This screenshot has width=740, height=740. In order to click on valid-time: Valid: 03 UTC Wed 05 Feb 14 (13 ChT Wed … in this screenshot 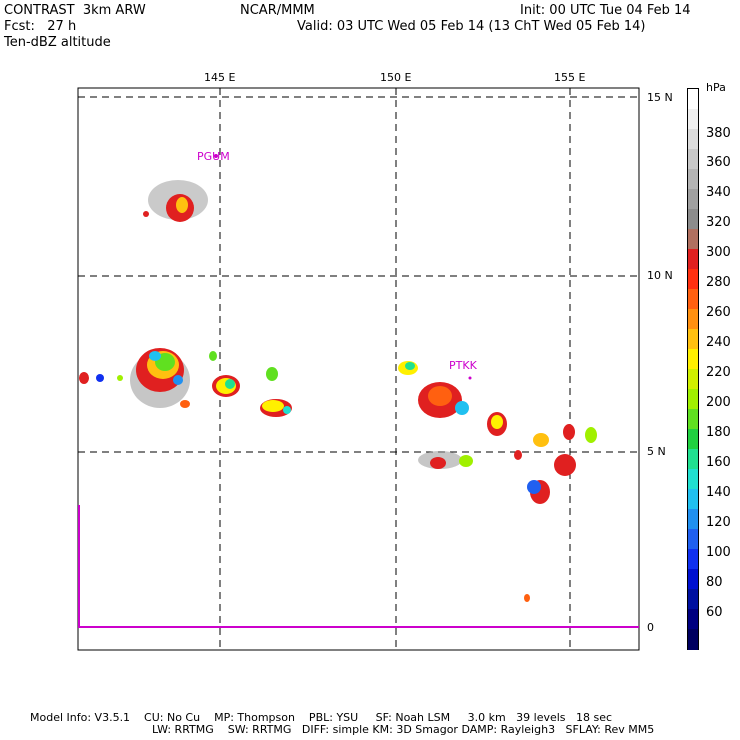, I will do `click(471, 26)`.